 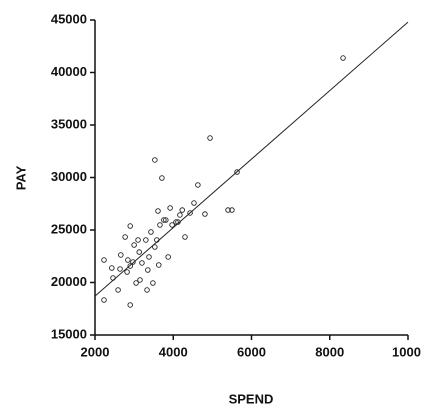 What do you see at coordinates (251, 398) in the screenshot?
I see `x-axis-title: SPEND` at bounding box center [251, 398].